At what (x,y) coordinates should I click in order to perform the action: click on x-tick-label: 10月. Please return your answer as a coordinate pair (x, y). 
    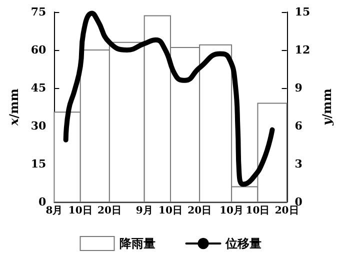
    Looking at the image, I should click on (232, 211).